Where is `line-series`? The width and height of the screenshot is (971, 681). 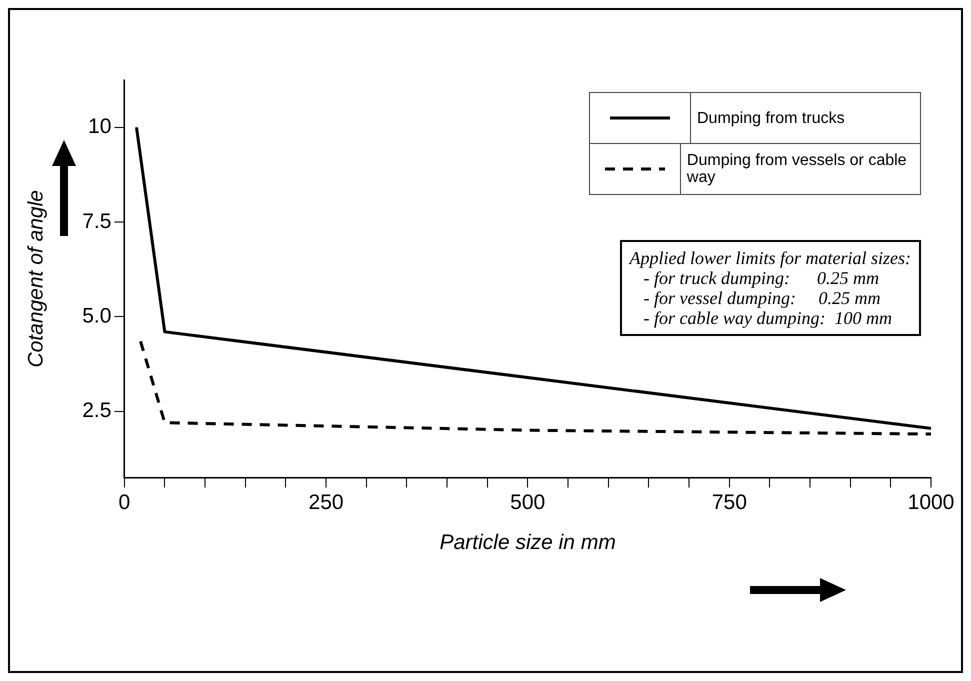 line-series is located at coordinates (535, 388).